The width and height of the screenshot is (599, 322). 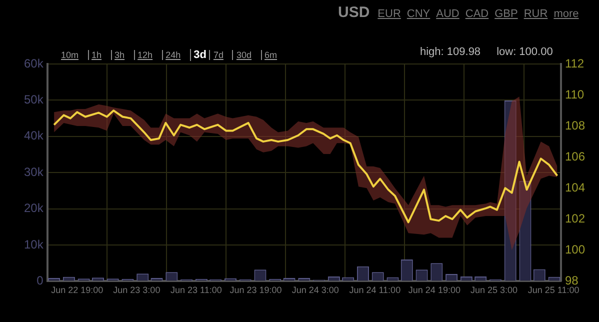 I want to click on text: 6m, so click(x=270, y=55).